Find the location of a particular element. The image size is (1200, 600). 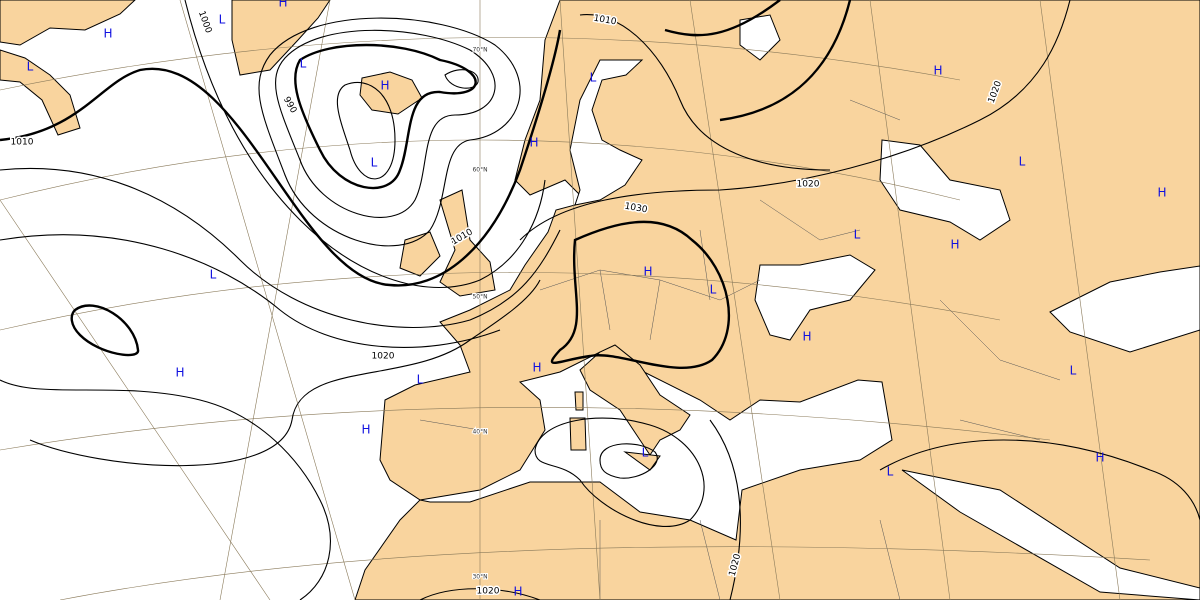

white-sea is located at coordinates (760, 37).